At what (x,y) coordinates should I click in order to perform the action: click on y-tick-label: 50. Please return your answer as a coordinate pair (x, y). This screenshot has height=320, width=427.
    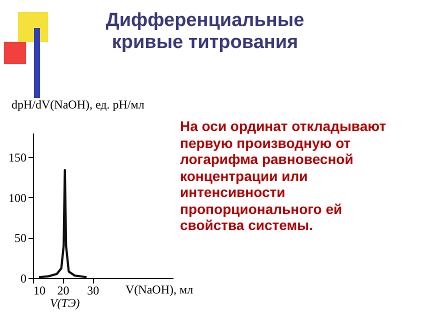
    Looking at the image, I should click on (20, 238).